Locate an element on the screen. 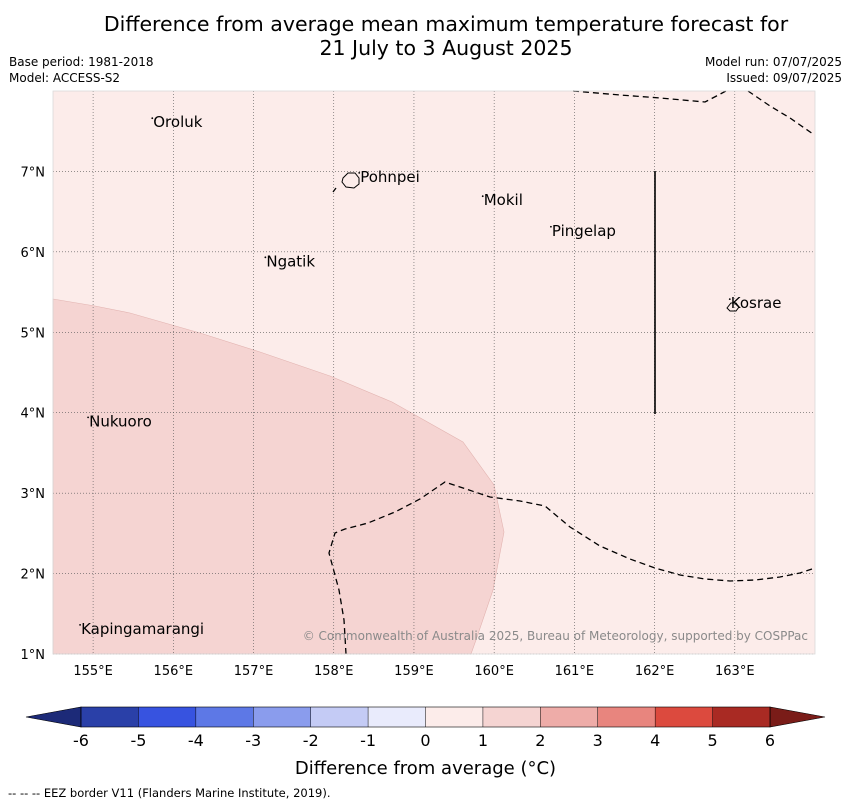 Image resolution: width=850 pixels, height=804 pixels. colorbar-tick-label: -1 is located at coordinates (368, 740).